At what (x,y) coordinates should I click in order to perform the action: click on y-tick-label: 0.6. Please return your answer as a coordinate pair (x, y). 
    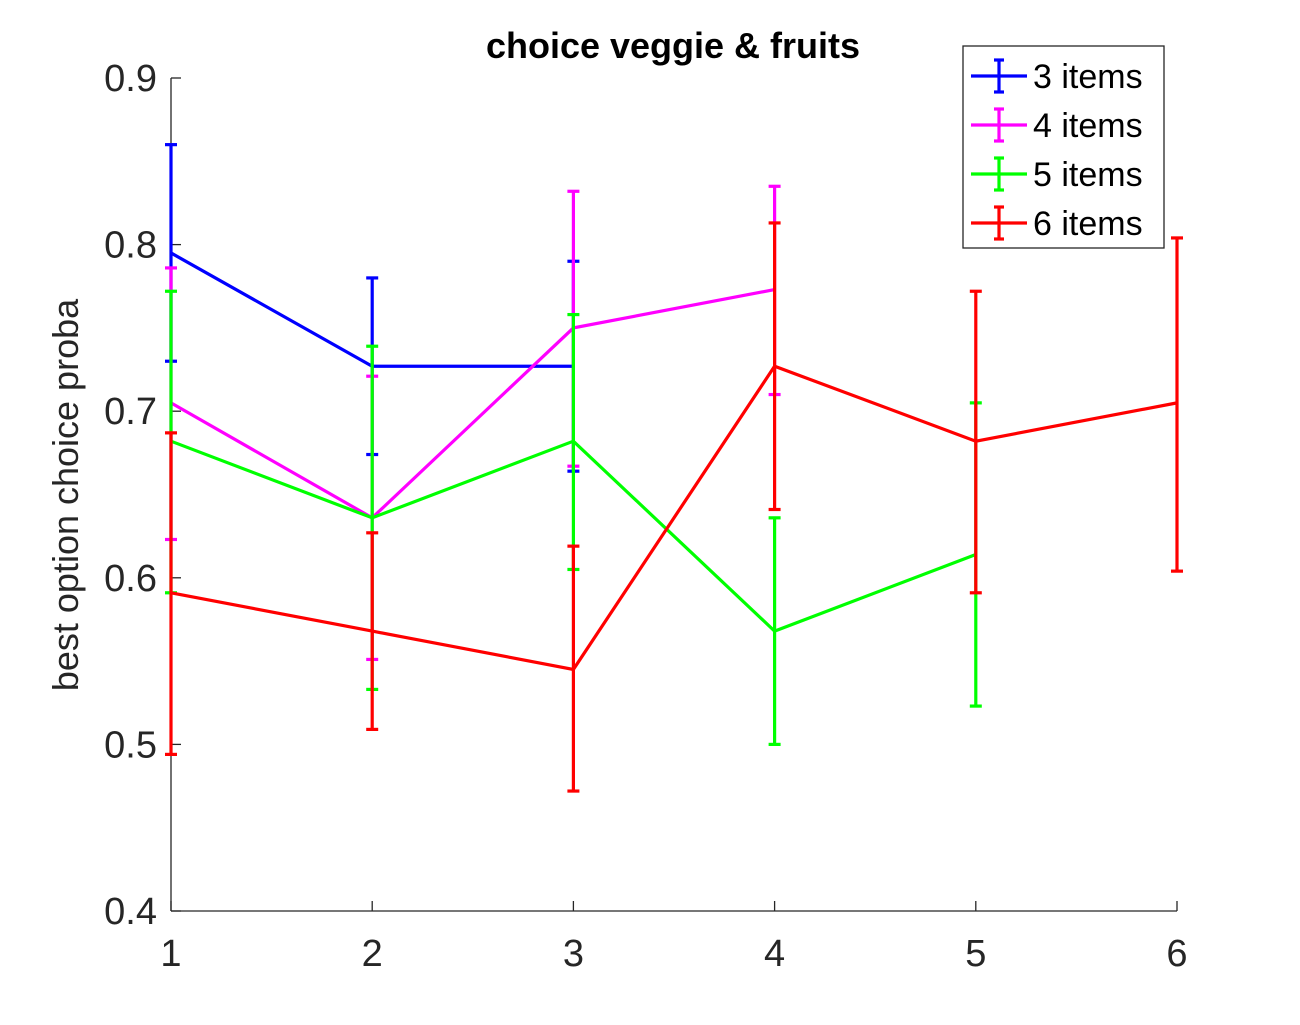
    Looking at the image, I should click on (130, 579).